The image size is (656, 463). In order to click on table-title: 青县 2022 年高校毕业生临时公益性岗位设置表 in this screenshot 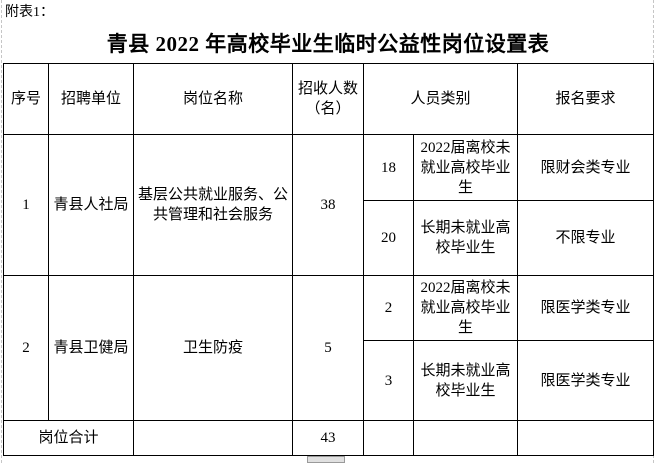, I will do `click(328, 44)`.